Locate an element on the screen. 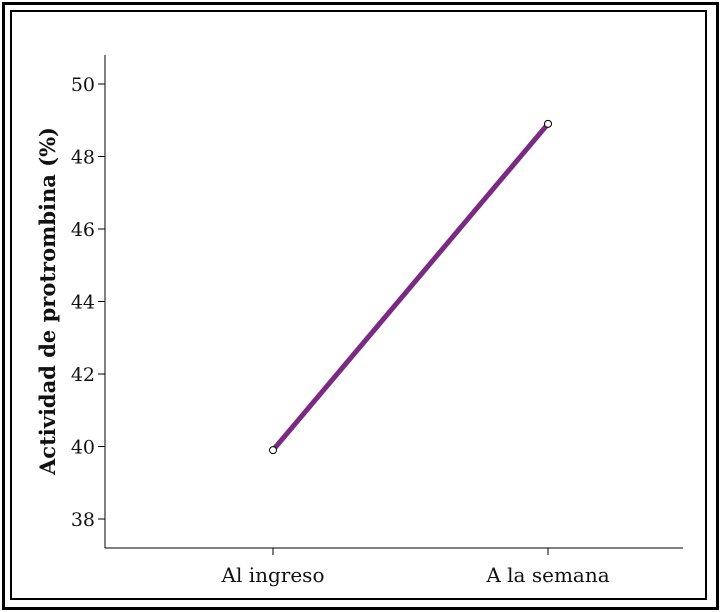  y-tick-label: 38 is located at coordinates (83, 520).